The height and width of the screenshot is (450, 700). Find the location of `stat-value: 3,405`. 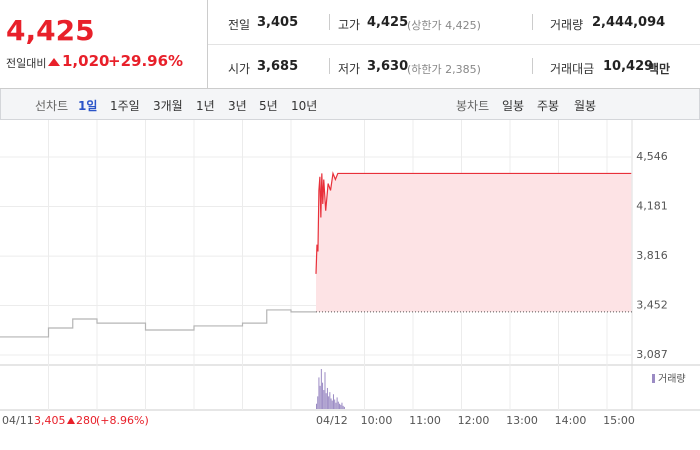

stat-value: 3,405 is located at coordinates (278, 22).